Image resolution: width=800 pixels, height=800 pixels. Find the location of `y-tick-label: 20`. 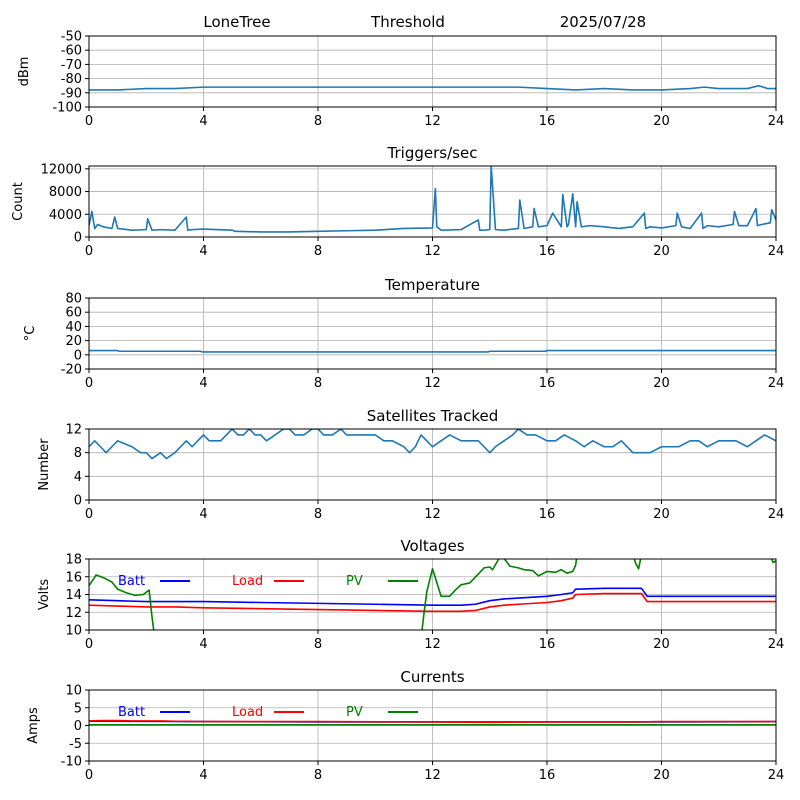

y-tick-label: 20 is located at coordinates (73, 341).